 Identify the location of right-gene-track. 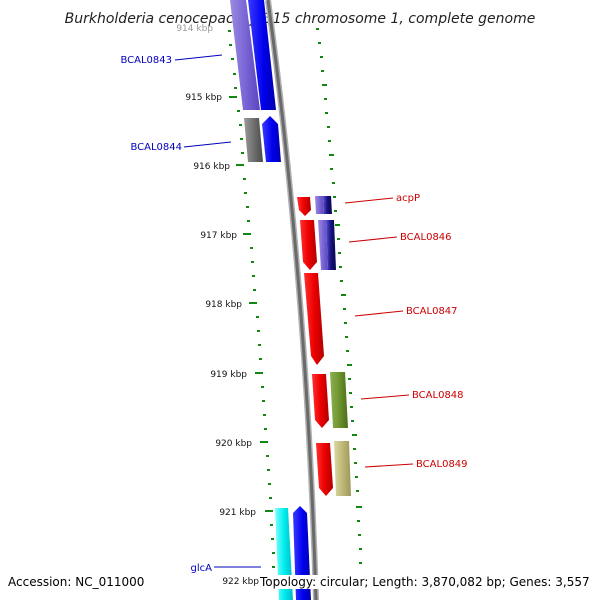
(324, 346).